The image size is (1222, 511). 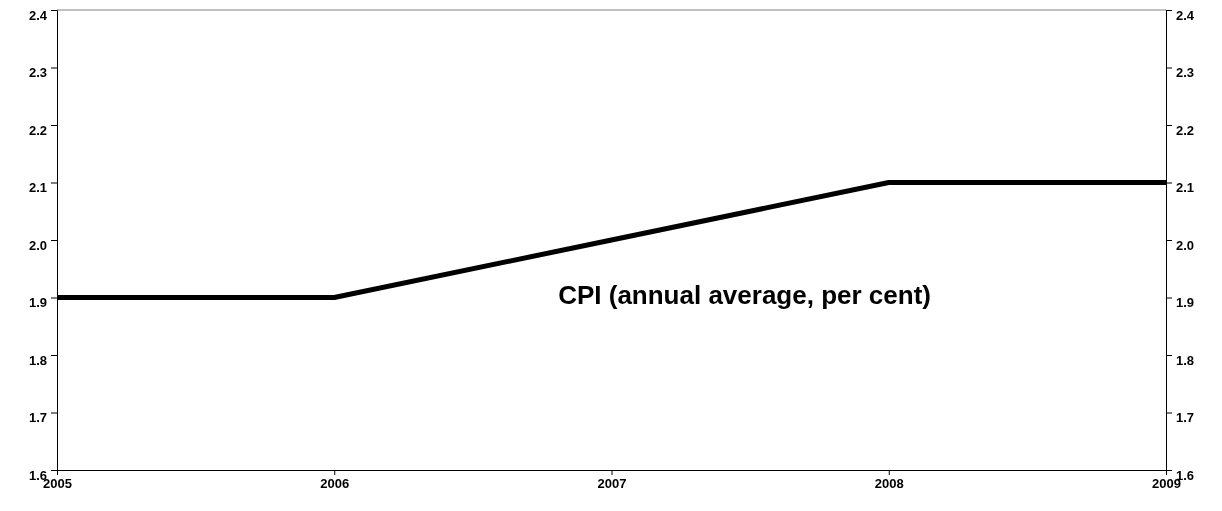 What do you see at coordinates (1185, 303) in the screenshot?
I see `y2-tick-label: 1.9` at bounding box center [1185, 303].